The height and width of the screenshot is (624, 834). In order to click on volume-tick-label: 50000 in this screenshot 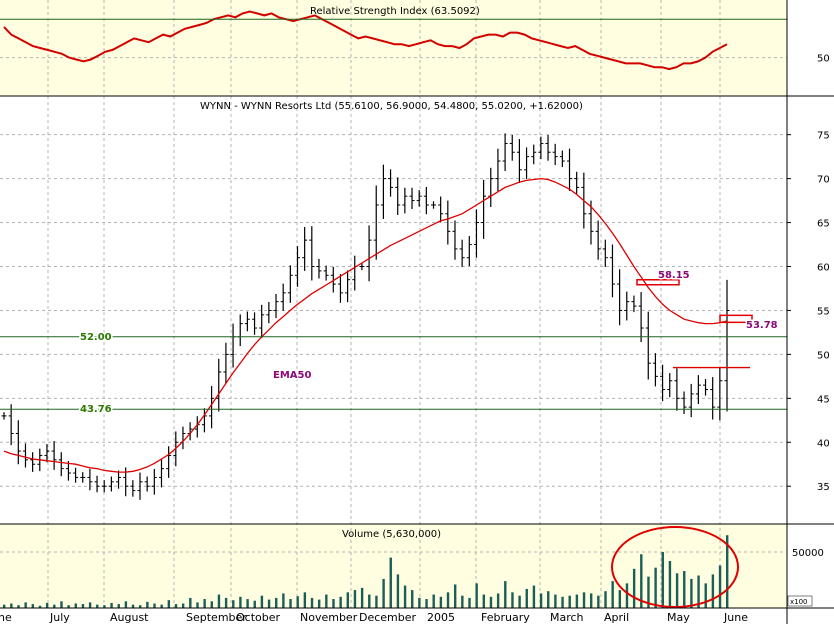, I will do `click(808, 553)`.